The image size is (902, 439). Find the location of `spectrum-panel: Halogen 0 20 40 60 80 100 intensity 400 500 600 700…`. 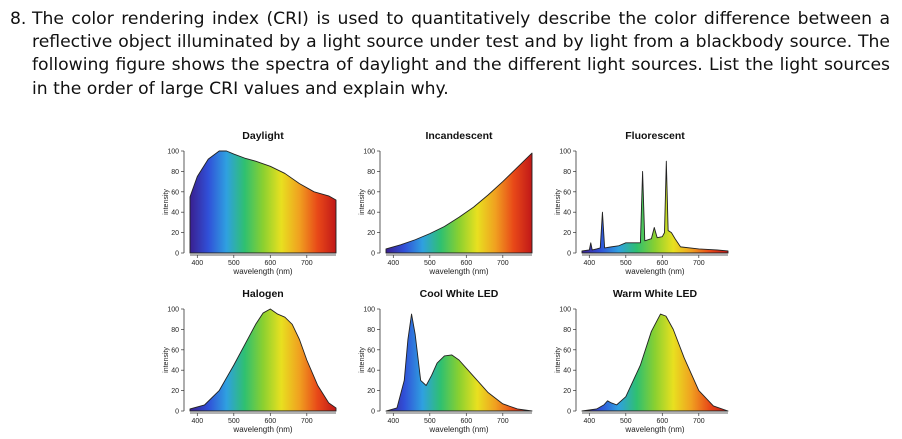

spectrum-panel: Halogen 0 20 40 60 80 100 intensity 400 500 600 700… is located at coordinates (250, 361).